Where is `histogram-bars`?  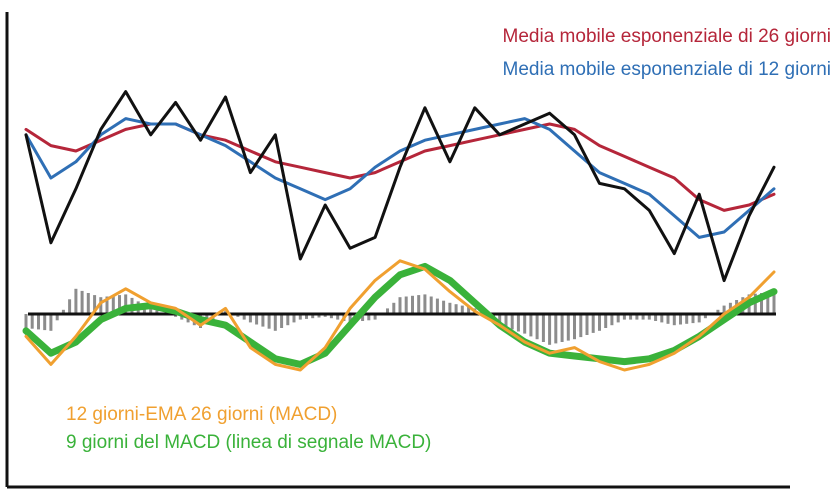
histogram-bars is located at coordinates (400, 316).